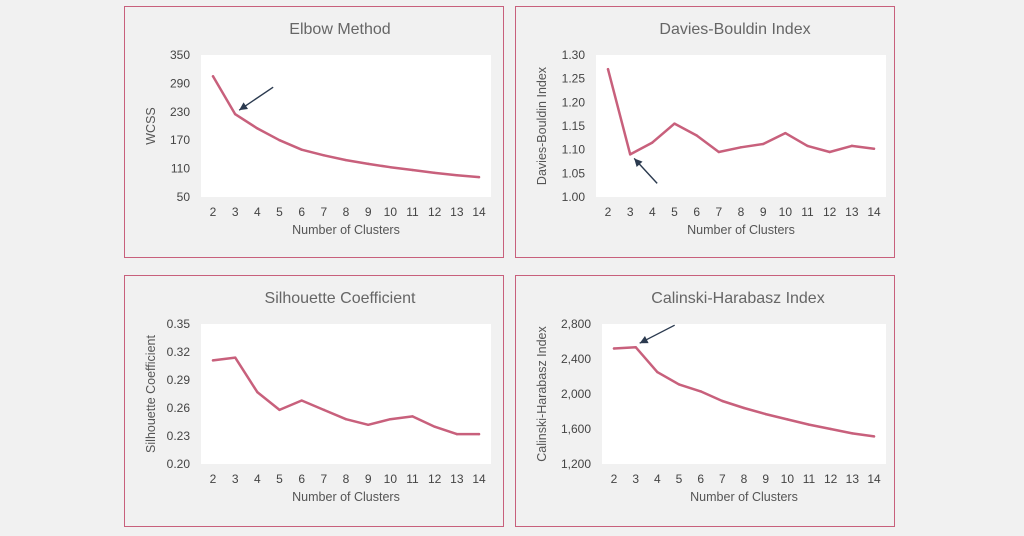 This screenshot has height=536, width=1024. I want to click on elbow-method-plot-area, so click(346, 126).